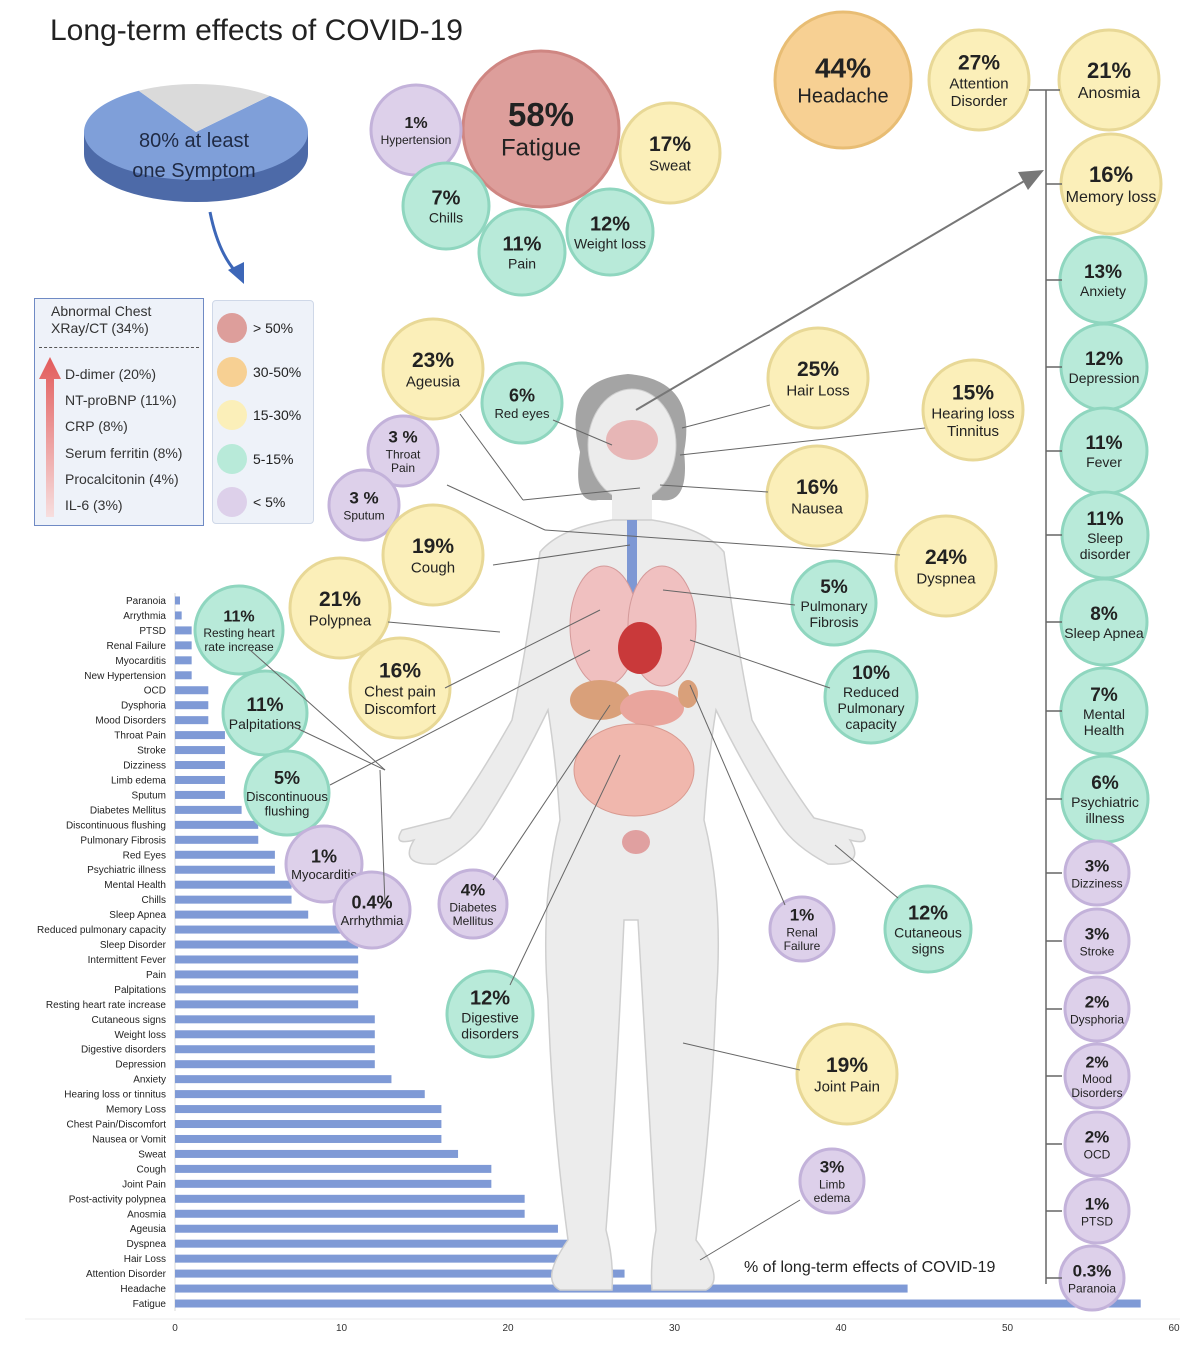 Image resolution: width=1200 pixels, height=1346 pixels. I want to click on category-label: Anxiety, so click(149, 1080).